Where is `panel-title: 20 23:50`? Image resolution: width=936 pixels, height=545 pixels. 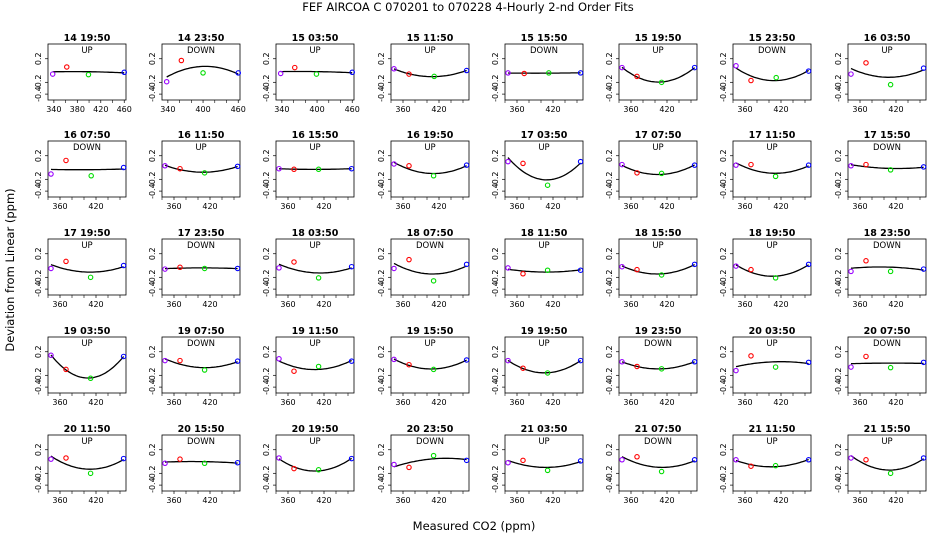
panel-title: 20 23:50 is located at coordinates (430, 429).